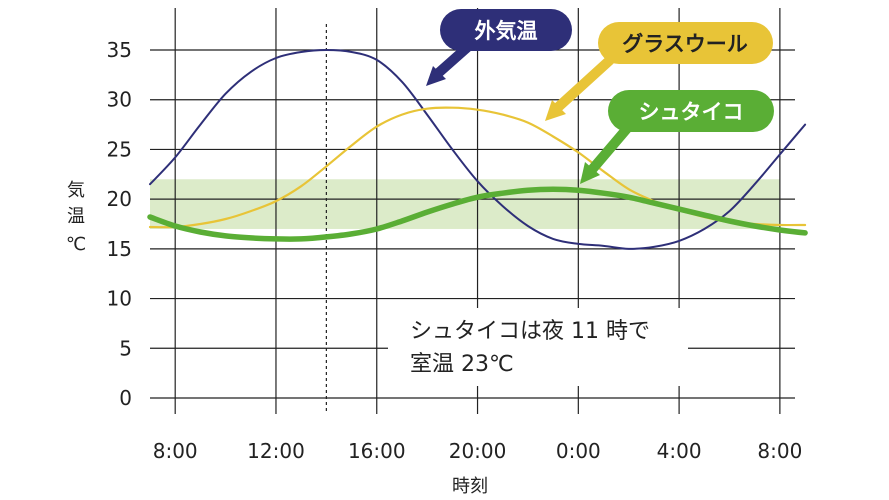 The height and width of the screenshot is (500, 889). I want to click on x-tick-label: 20:00, so click(478, 451).